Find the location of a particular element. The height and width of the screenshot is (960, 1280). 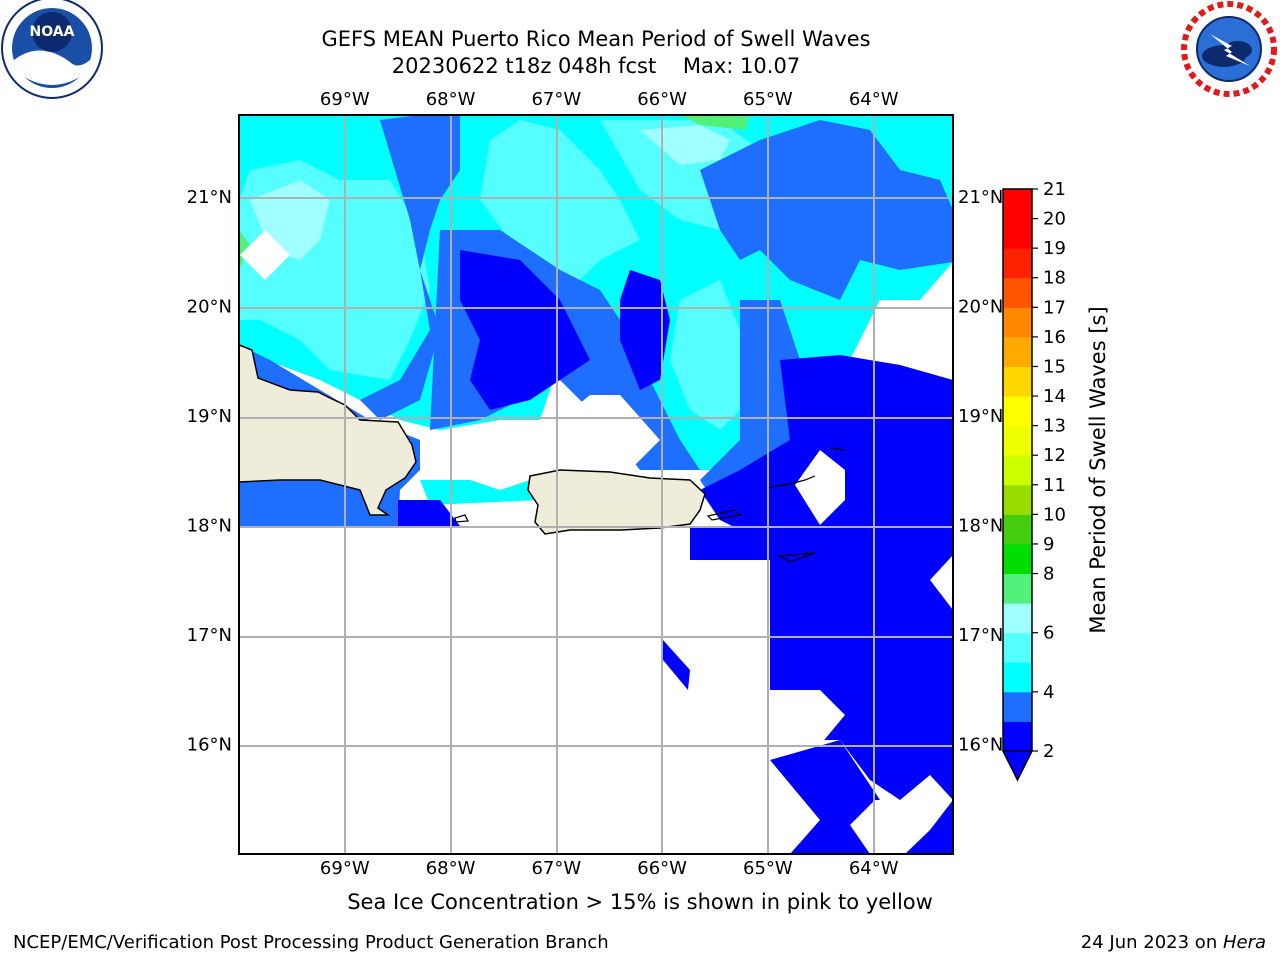

swell-region-lt2-b is located at coordinates (645, 330).